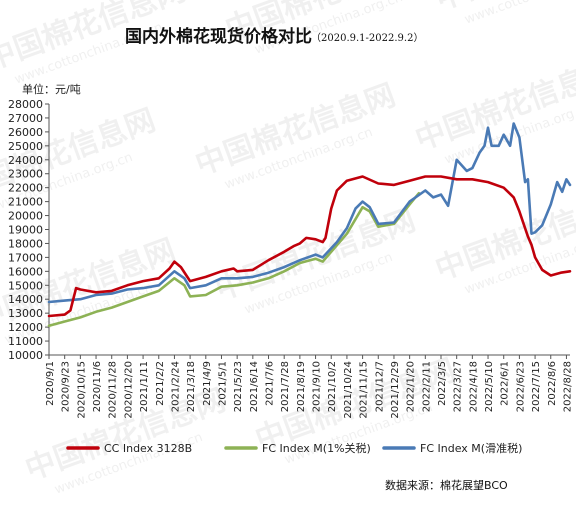 The width and height of the screenshot is (576, 508). I want to click on x-tick-label: 2021/11/15, so click(364, 390).